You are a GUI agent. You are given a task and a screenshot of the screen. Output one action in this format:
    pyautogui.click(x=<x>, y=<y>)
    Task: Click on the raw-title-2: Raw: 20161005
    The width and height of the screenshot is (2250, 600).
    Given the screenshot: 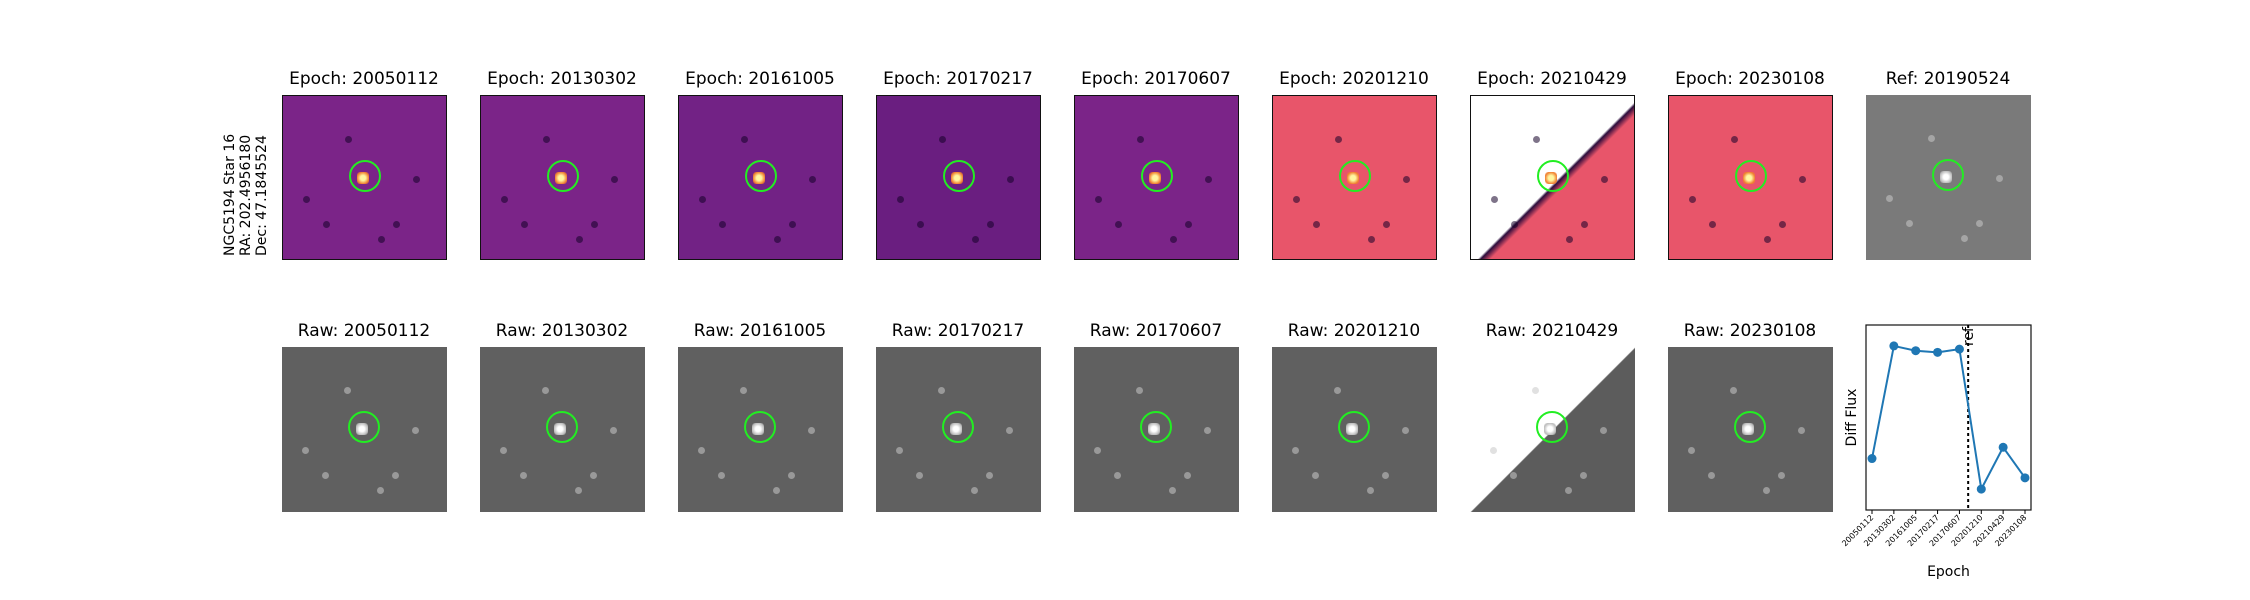 What is the action you would take?
    pyautogui.click(x=760, y=331)
    